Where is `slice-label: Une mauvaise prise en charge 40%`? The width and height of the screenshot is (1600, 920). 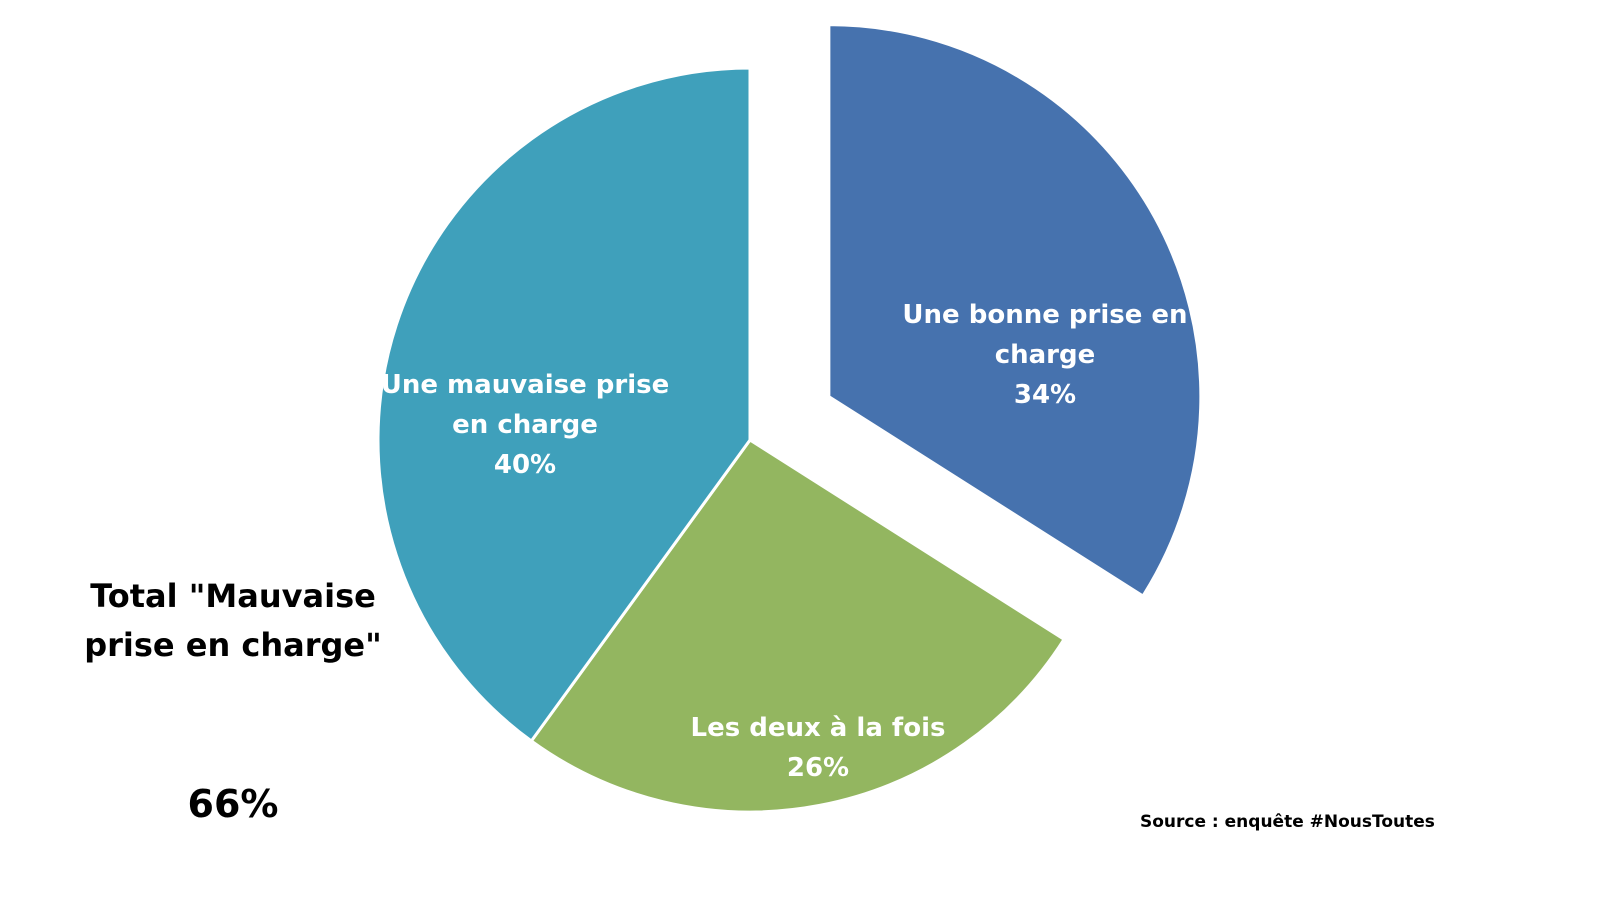
slice-label: Une mauvaise prise en charge 40% is located at coordinates (525, 425).